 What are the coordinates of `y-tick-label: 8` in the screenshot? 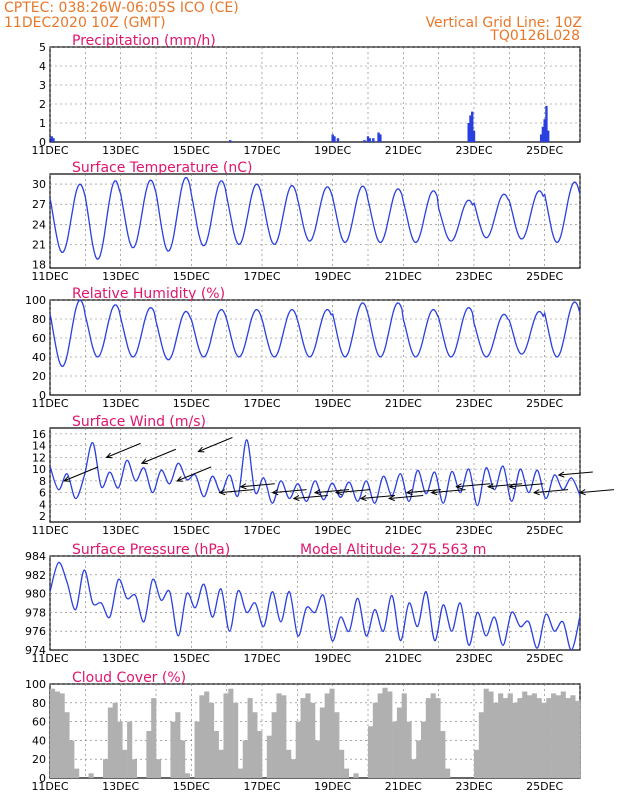 It's located at (42, 481).